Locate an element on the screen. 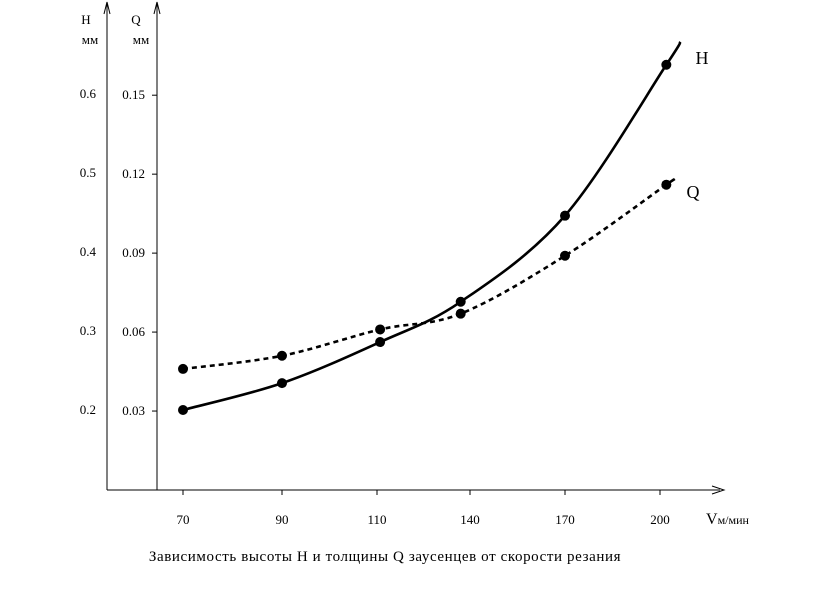 This screenshot has width=813, height=591. h-tick-label: 0.3 is located at coordinates (88, 330).